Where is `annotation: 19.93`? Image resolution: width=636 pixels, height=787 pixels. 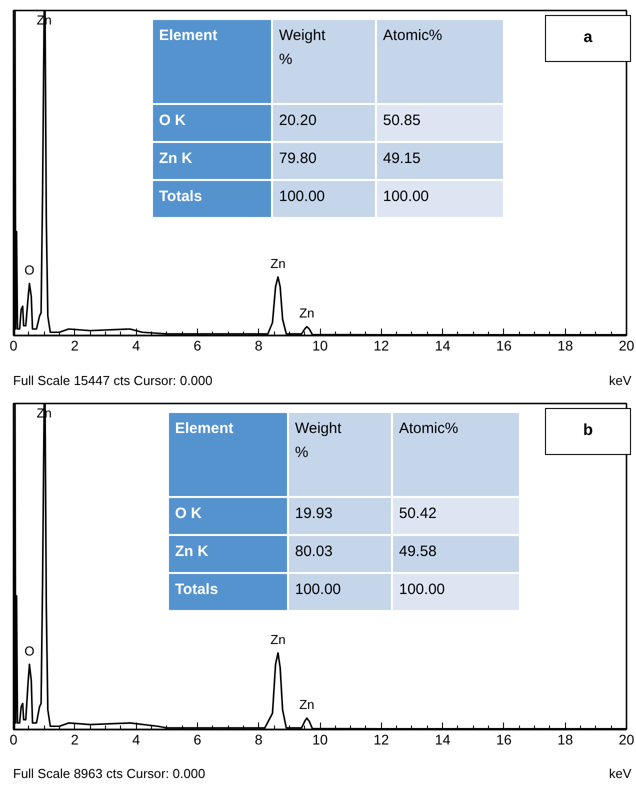 annotation: 19.93 is located at coordinates (340, 516).